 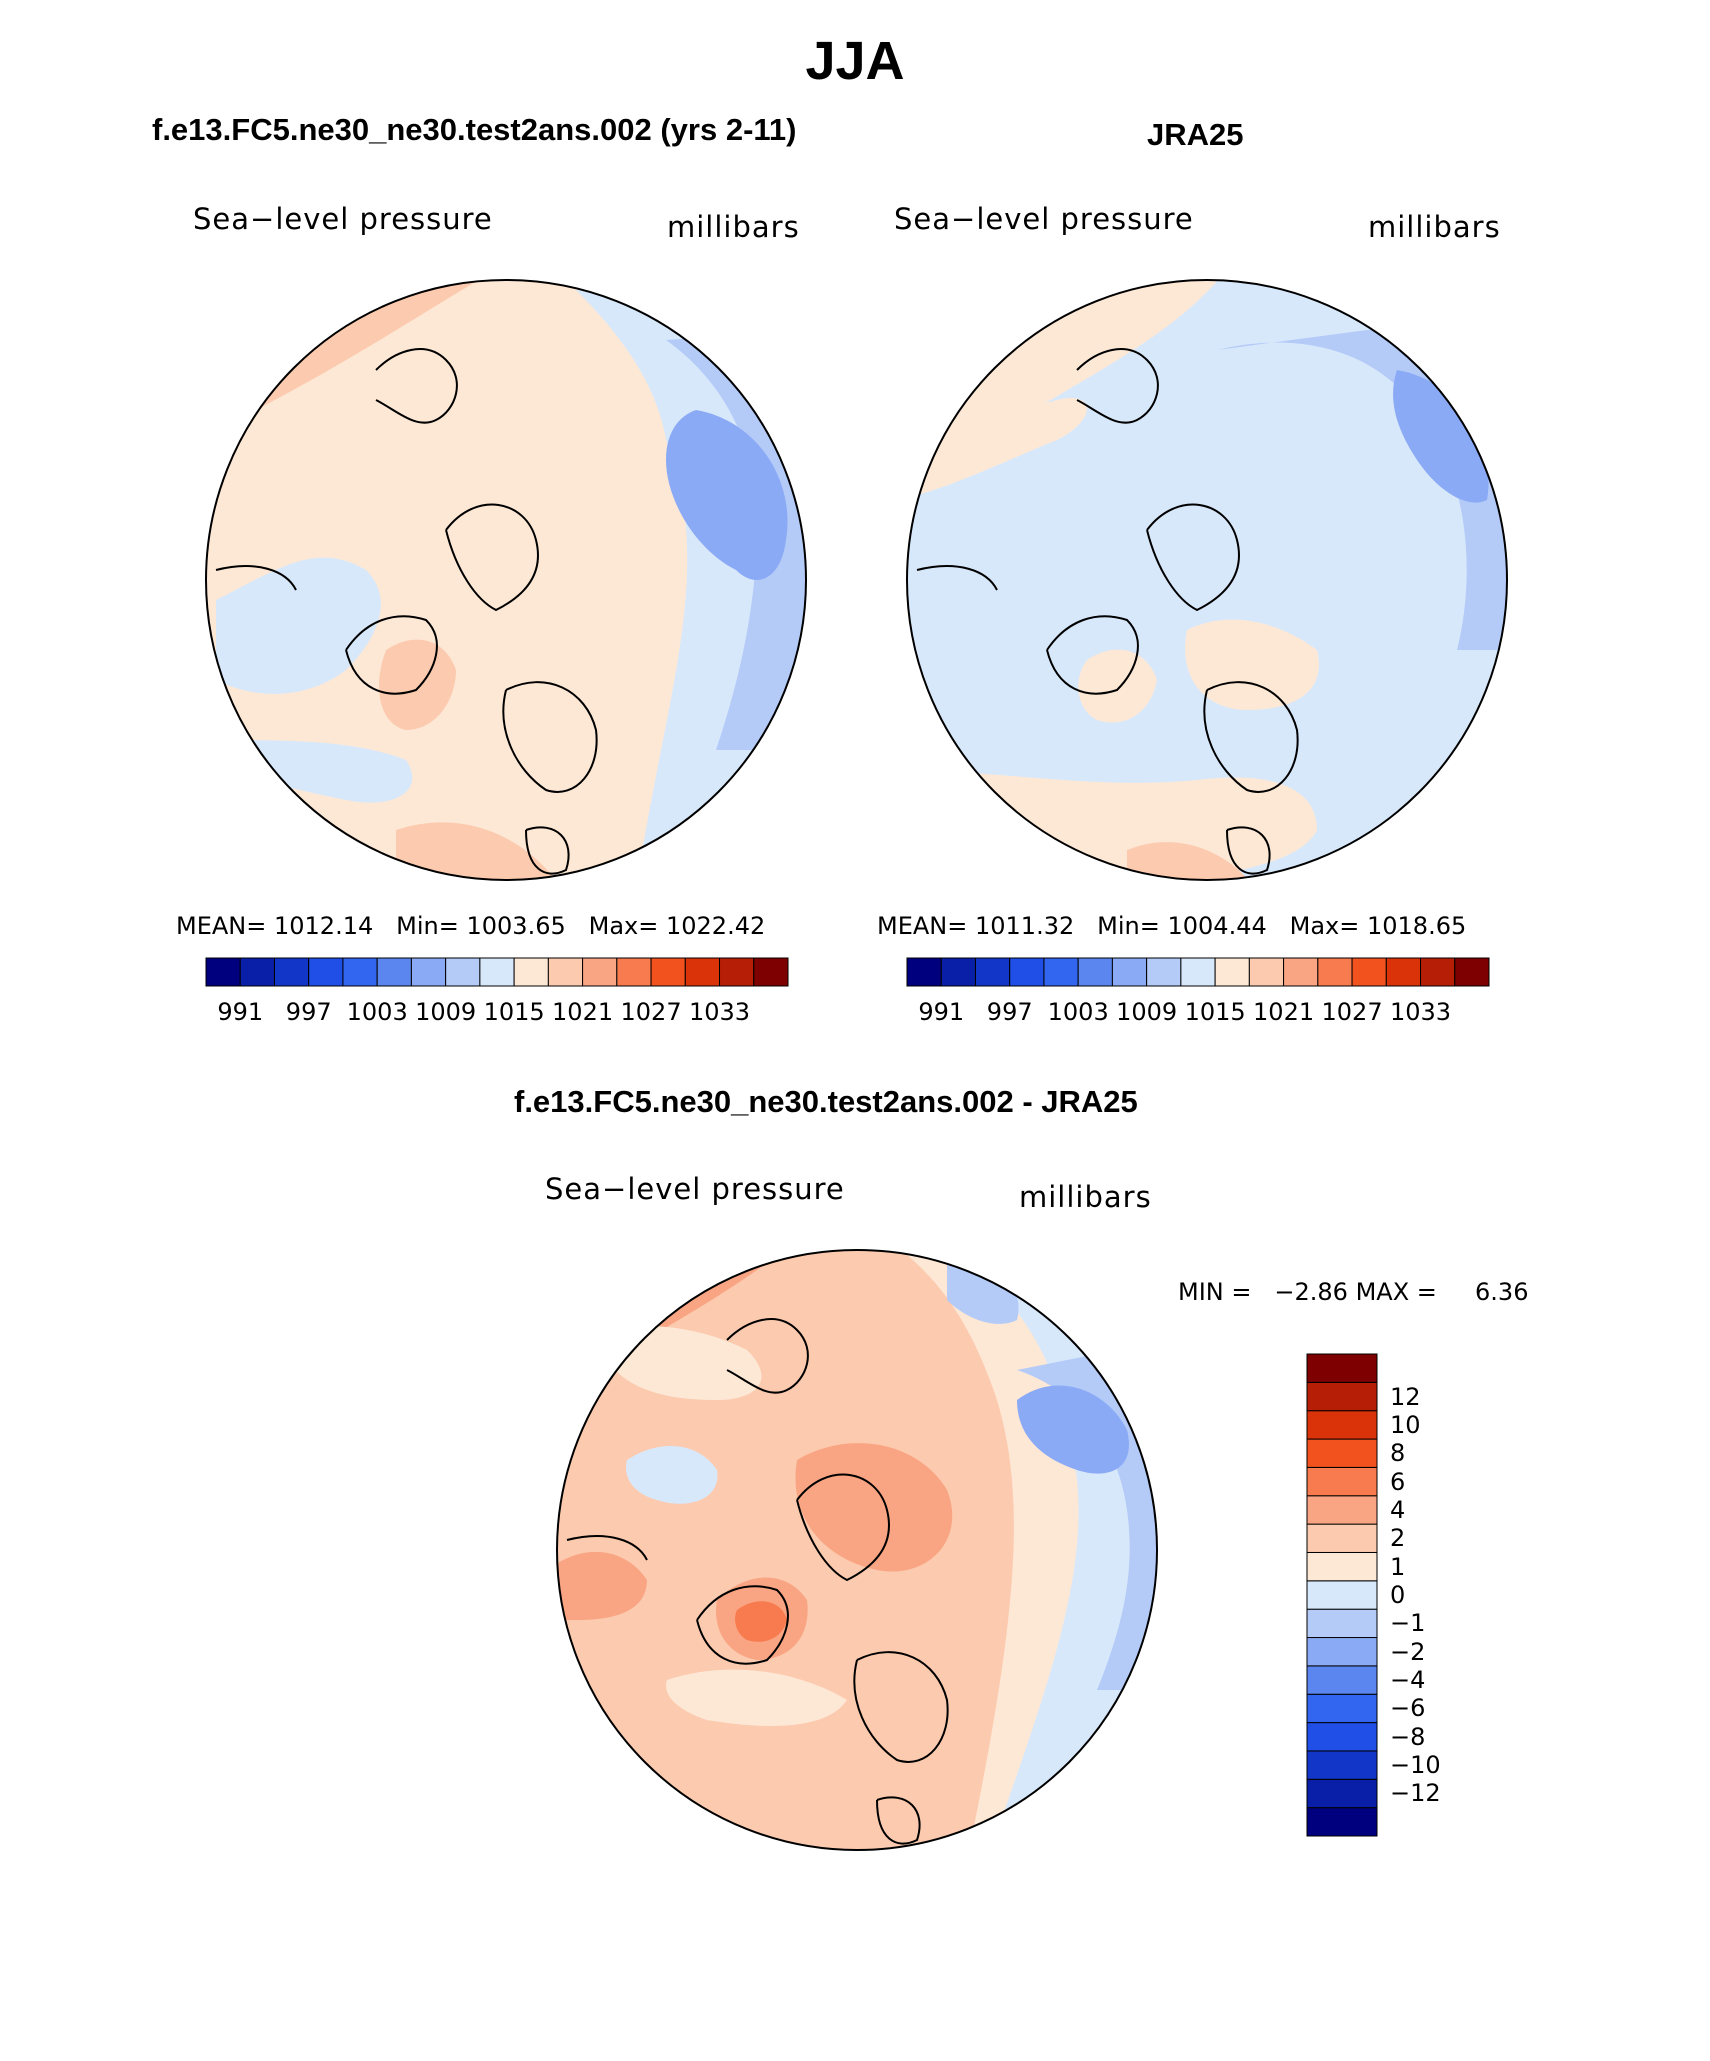 What do you see at coordinates (922, 926) in the screenshot?
I see `panel2-mean-label: MEAN=` at bounding box center [922, 926].